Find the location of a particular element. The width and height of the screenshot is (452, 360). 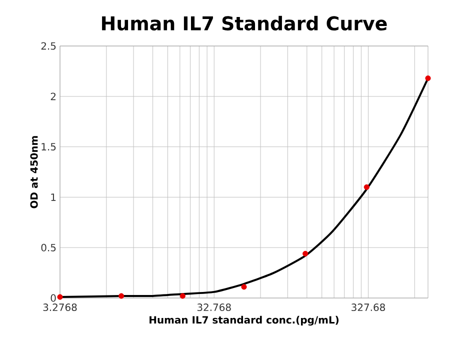

y-tick-label: 2.5 is located at coordinates (48, 46).